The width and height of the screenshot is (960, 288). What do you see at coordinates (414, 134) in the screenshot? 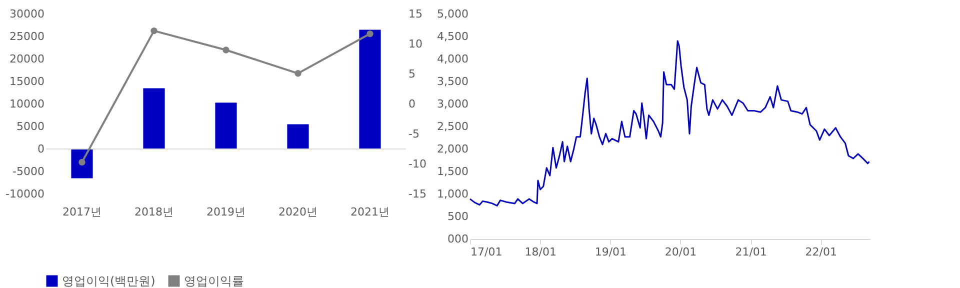
I see `y2-tick-label: -5` at bounding box center [414, 134].